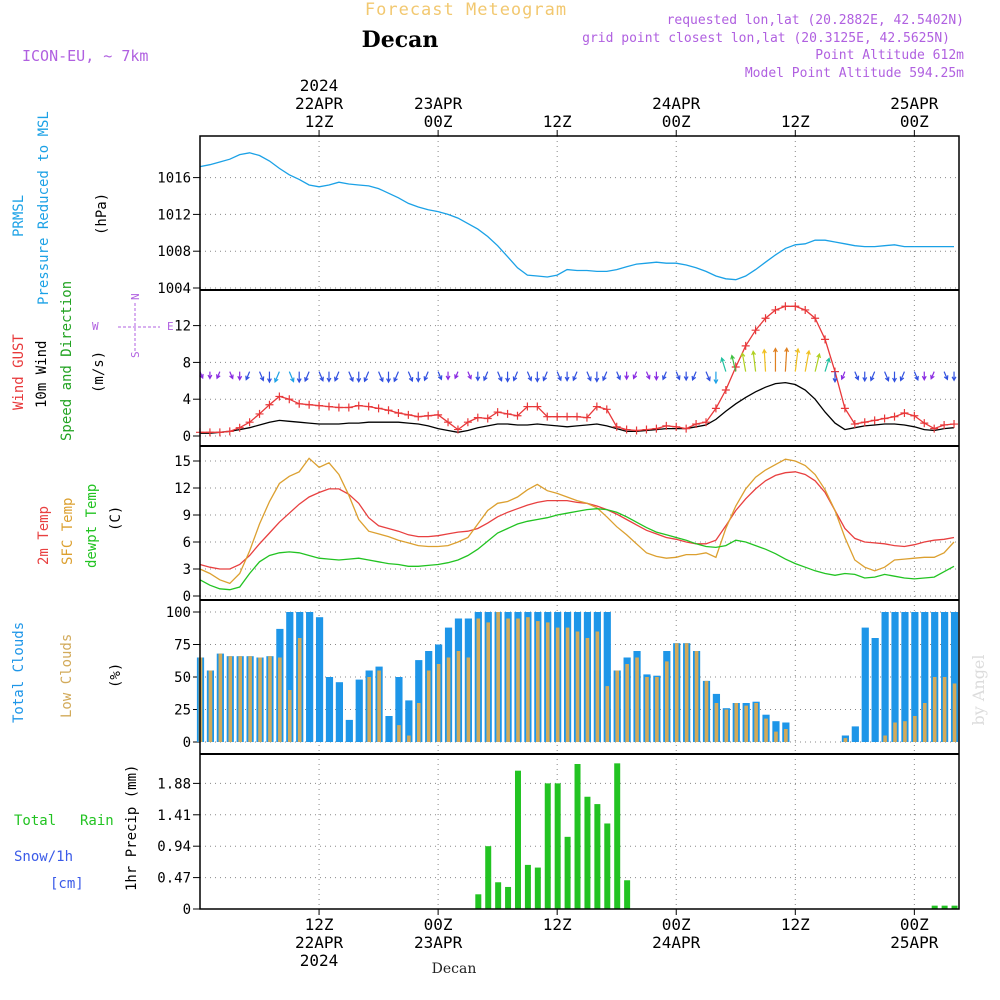 This screenshot has height=1000, width=1000. I want to click on compass-rose: N W E S, so click(133, 325).